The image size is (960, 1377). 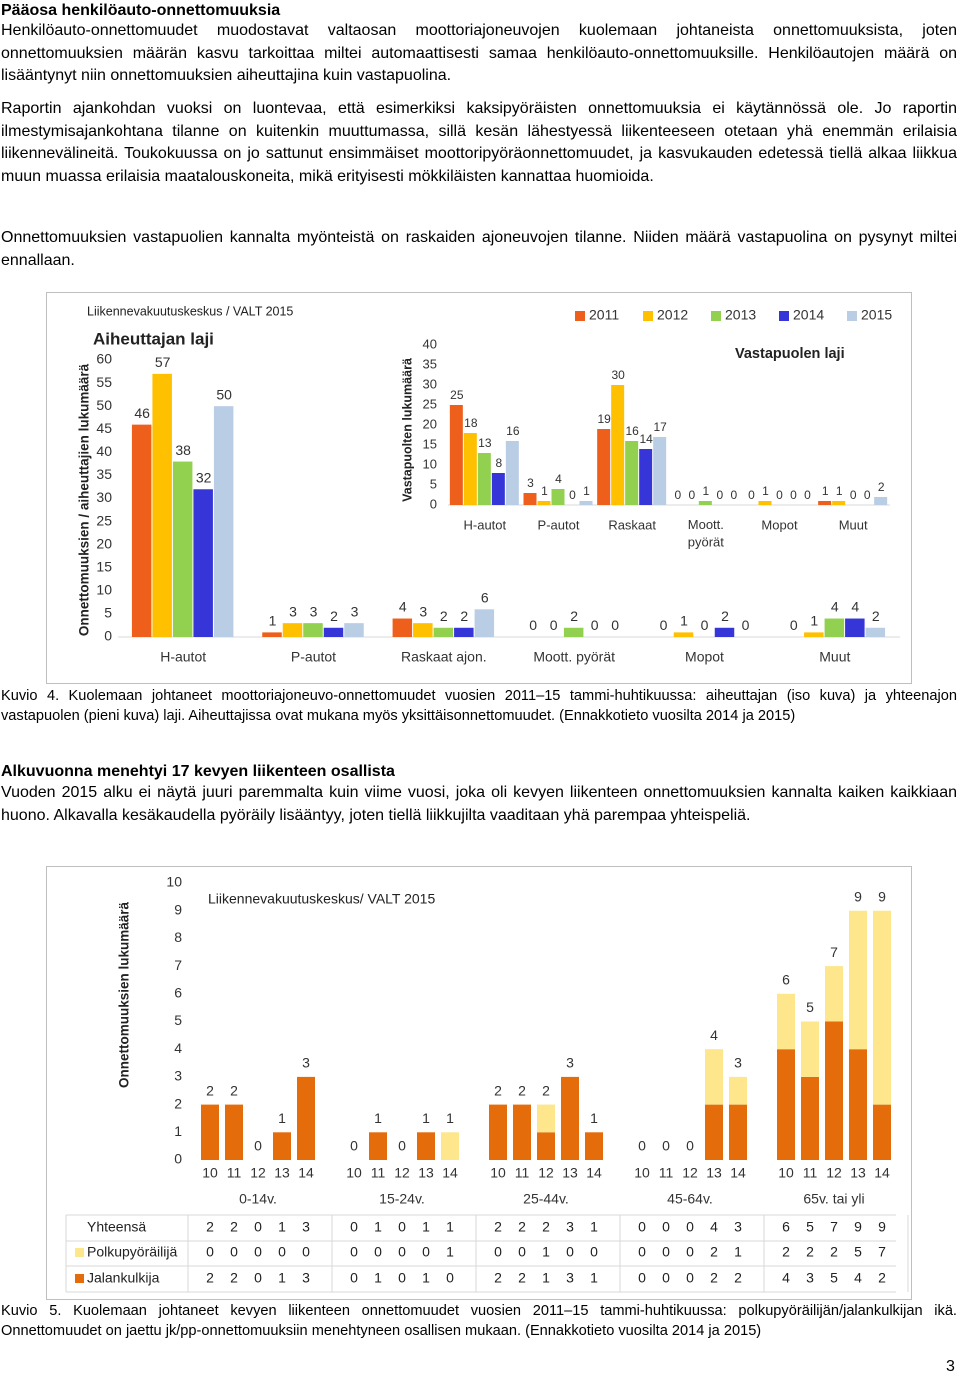 What do you see at coordinates (714, 1173) in the screenshot?
I see `x-tick-label: 13` at bounding box center [714, 1173].